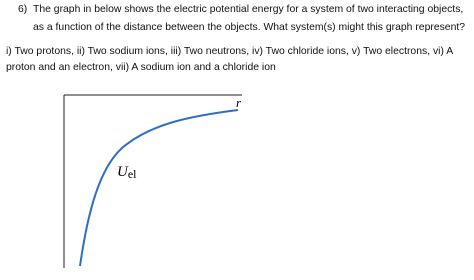  Describe the element at coordinates (23, 9) in the screenshot. I see `question-number: 6)` at that location.